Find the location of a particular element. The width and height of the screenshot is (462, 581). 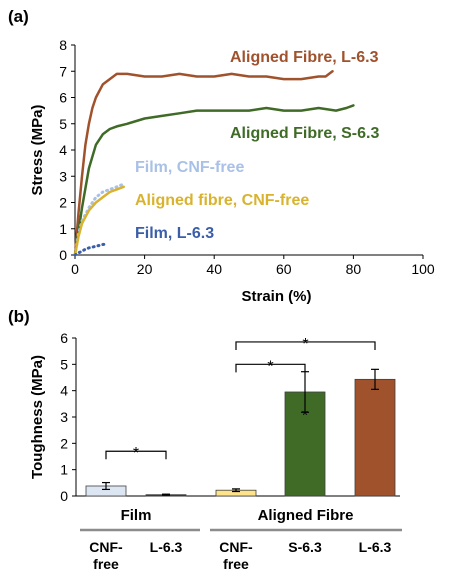

bar-mark-star-0: * is located at coordinates (305, 415).